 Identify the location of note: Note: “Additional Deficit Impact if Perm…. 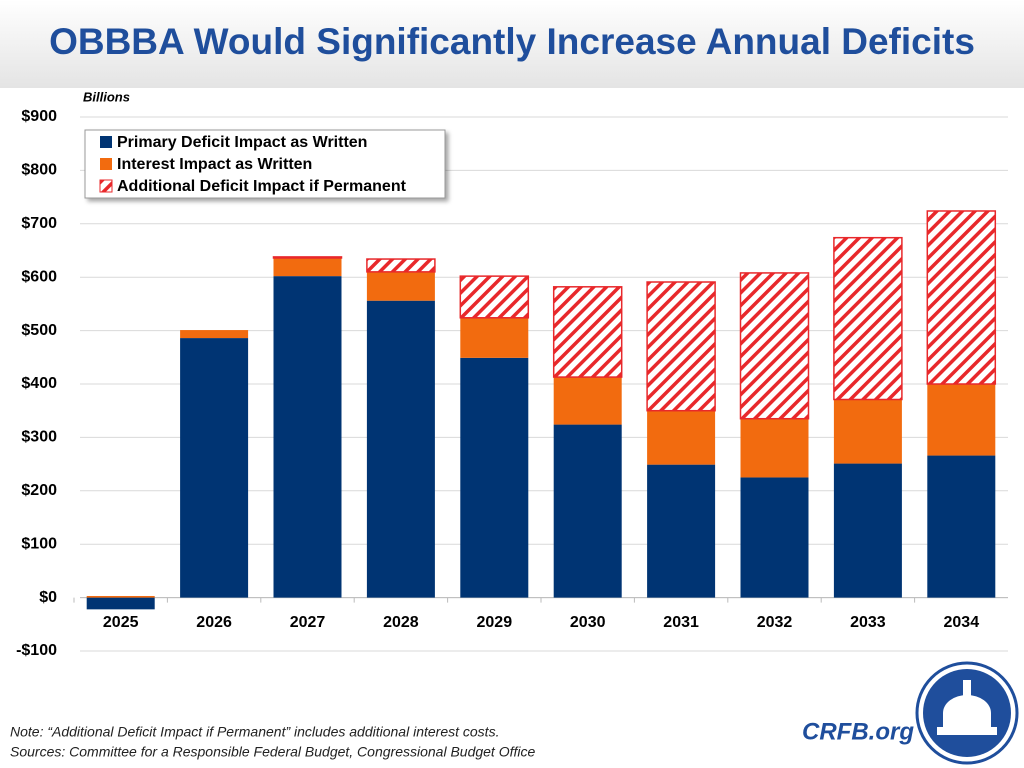
(254, 732).